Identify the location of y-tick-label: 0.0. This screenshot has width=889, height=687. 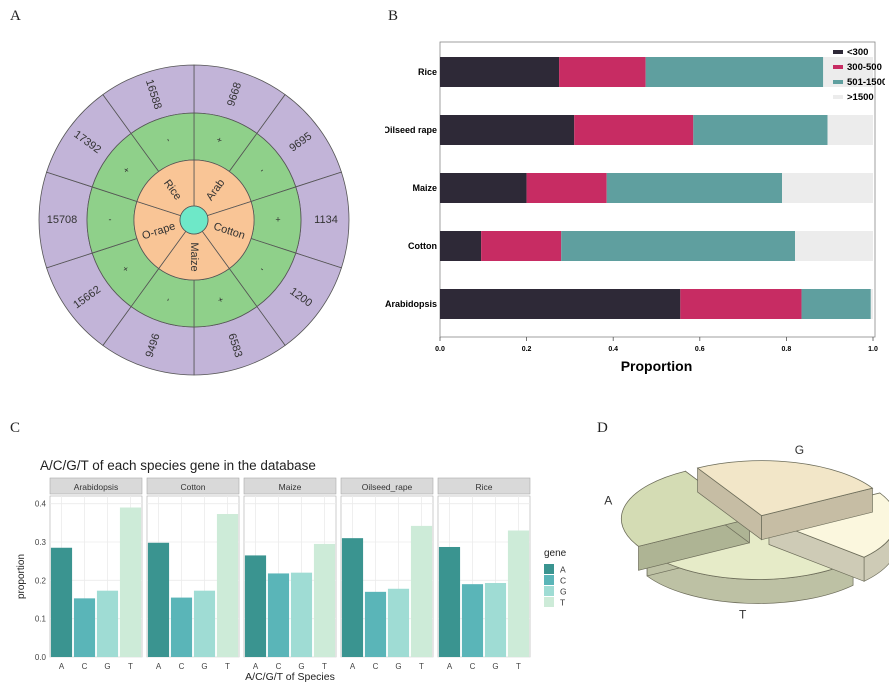
(41, 657).